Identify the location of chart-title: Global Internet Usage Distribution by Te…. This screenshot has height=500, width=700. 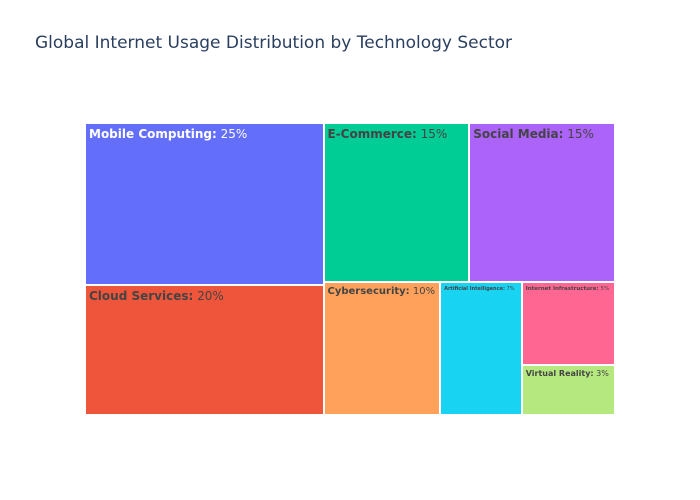
(274, 43).